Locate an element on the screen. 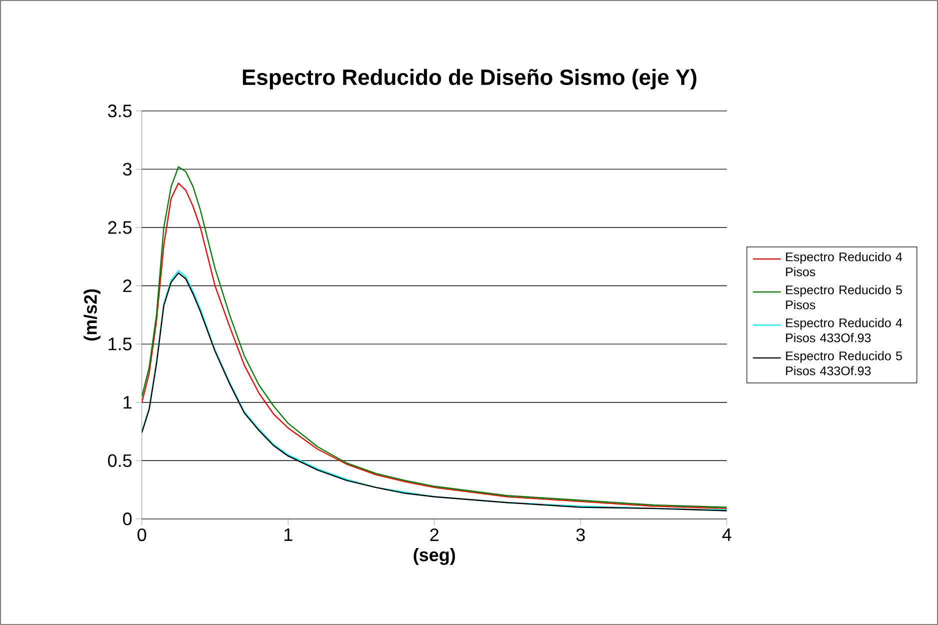 This screenshot has height=625, width=938. y-tick-label: 1 is located at coordinates (128, 402).